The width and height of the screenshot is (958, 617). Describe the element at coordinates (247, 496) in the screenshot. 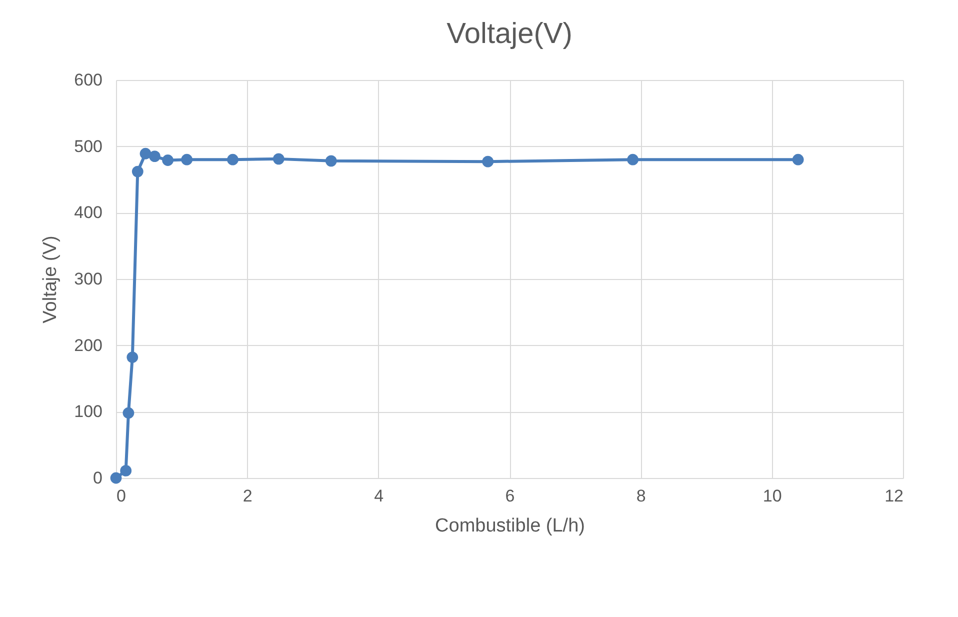

I see `x-tick-label: 2` at that location.